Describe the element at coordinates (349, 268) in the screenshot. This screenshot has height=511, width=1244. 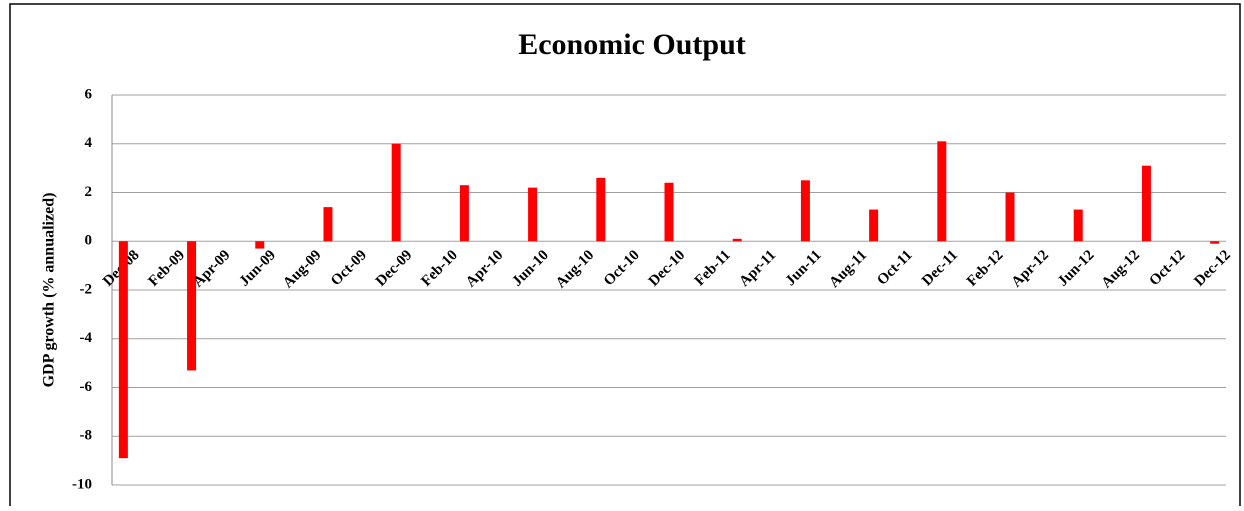
I see `x-tick-label: Oct-09` at that location.